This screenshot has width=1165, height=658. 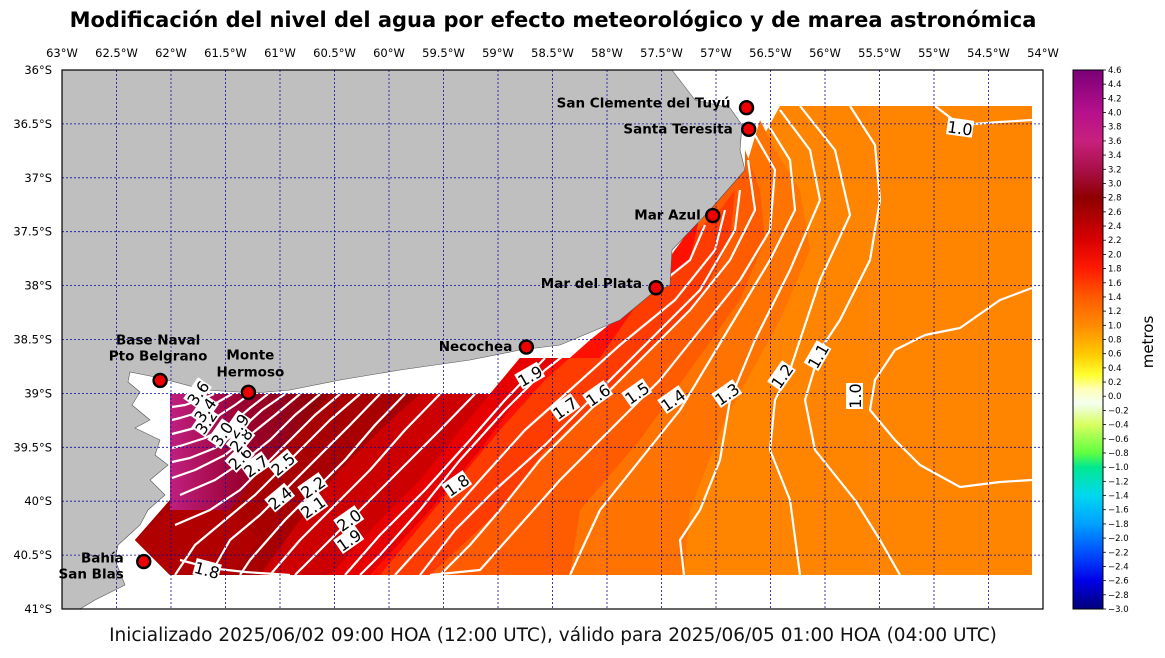 What do you see at coordinates (716, 53) in the screenshot?
I see `longitude-label: 57°W` at bounding box center [716, 53].